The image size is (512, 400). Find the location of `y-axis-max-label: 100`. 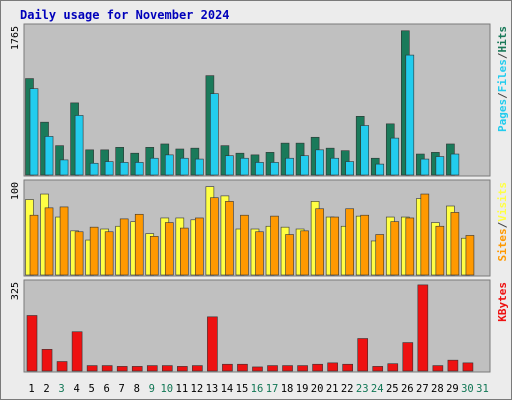

y-axis-max-label: 100 is located at coordinates (15, 191).